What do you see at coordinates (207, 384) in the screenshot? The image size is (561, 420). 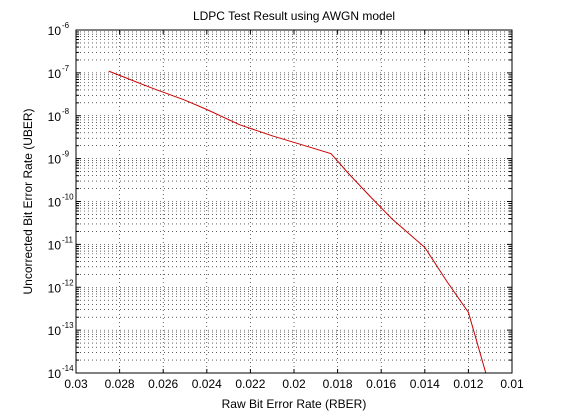 I see `x-tick-label: 0.024` at bounding box center [207, 384].